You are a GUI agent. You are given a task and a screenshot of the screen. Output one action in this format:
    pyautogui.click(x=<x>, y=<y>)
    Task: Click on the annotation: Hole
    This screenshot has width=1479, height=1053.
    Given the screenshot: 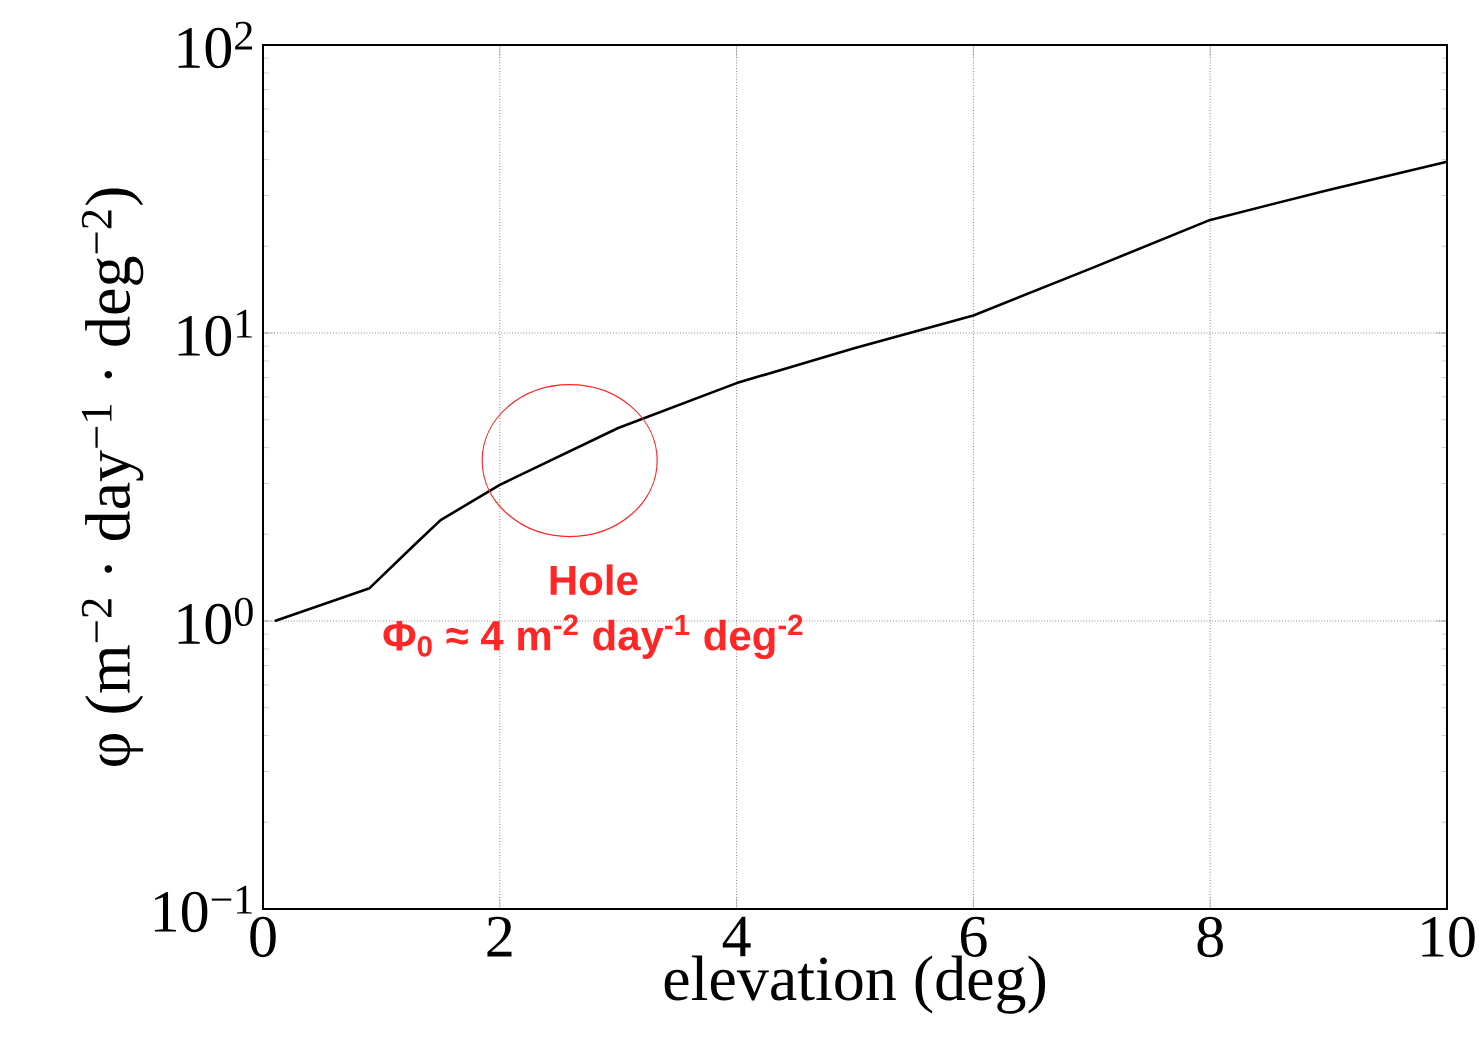 What is the action you would take?
    pyautogui.click(x=594, y=580)
    